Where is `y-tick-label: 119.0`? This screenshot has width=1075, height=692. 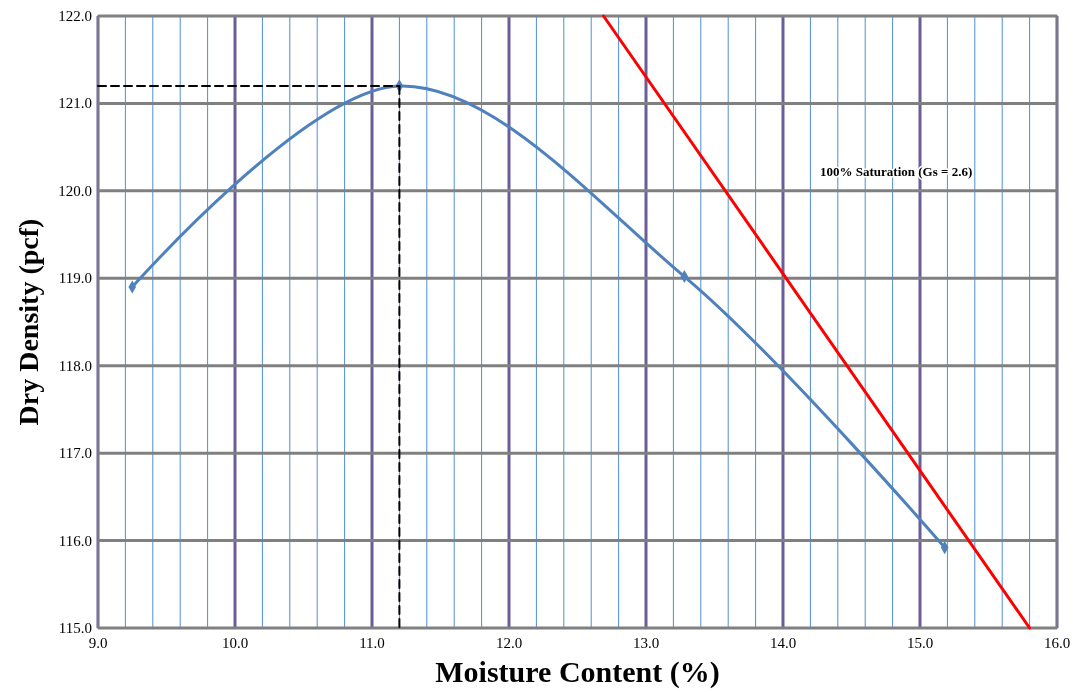
y-tick-label: 119.0 is located at coordinates (75, 278).